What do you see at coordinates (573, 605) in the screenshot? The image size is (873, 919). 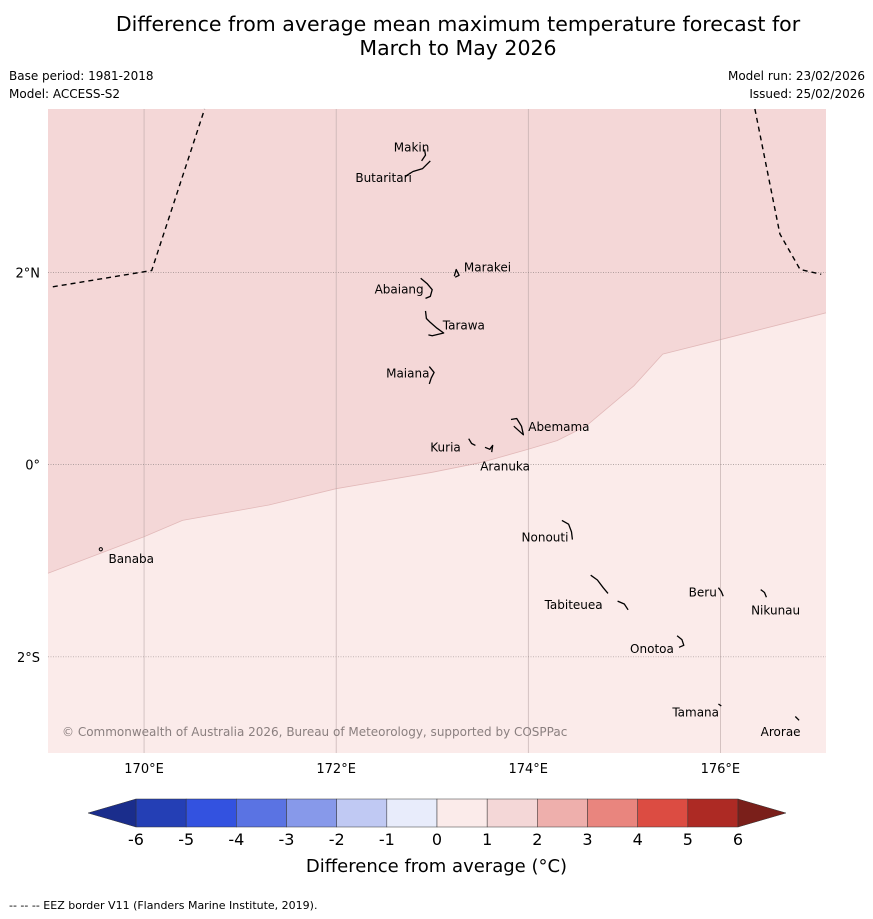 I see `island-label-tabiteuea: Tabiteuea` at bounding box center [573, 605].